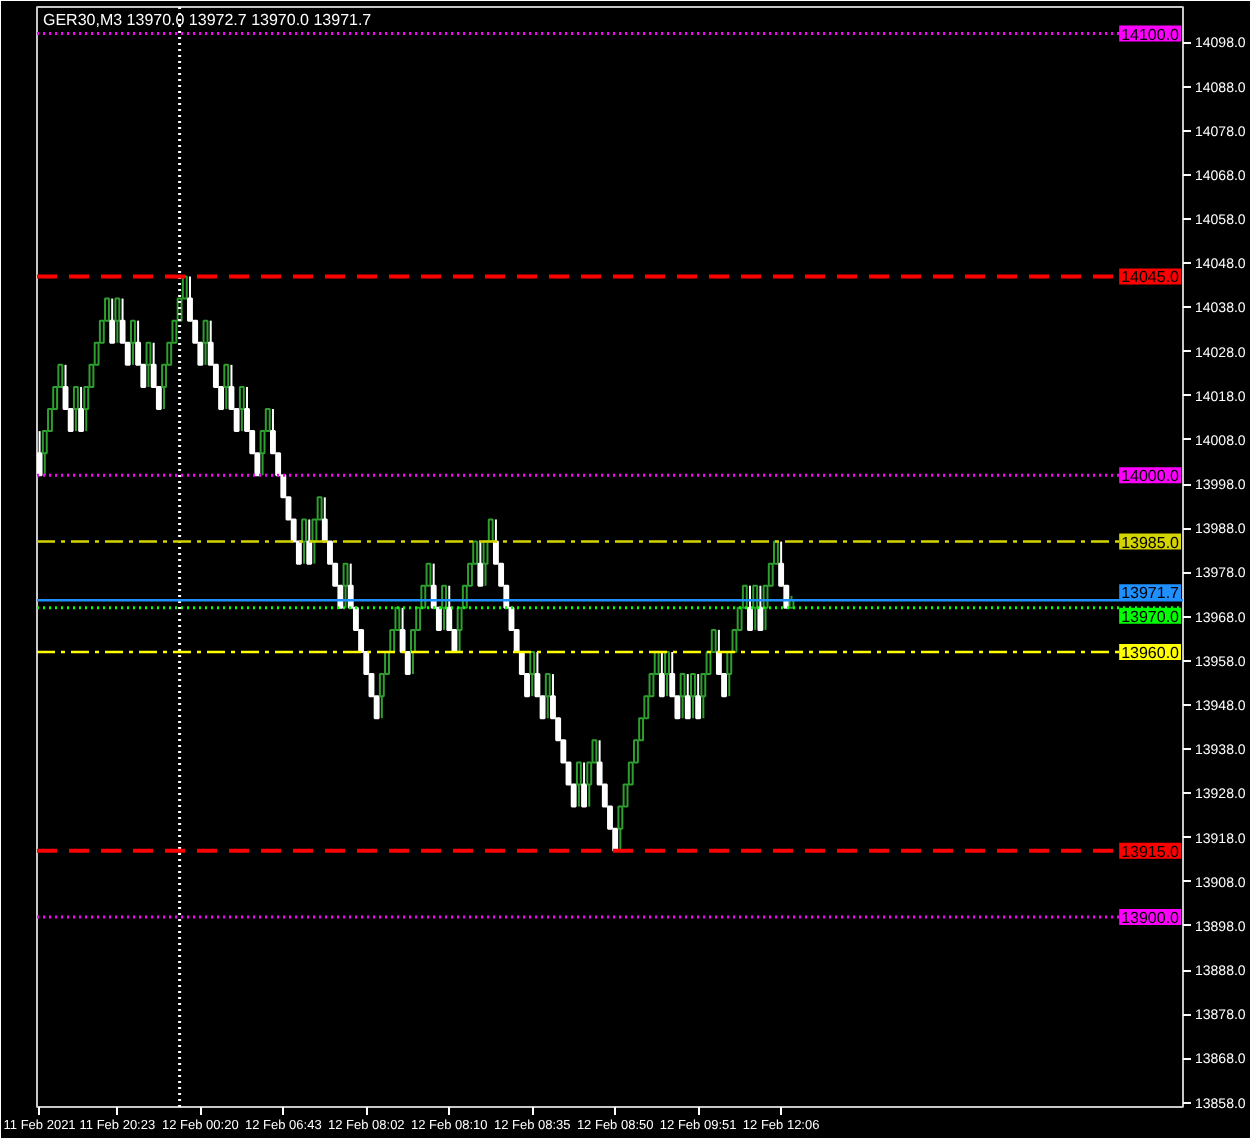 This screenshot has width=1250, height=1138. Describe the element at coordinates (1151, 851) in the screenshot. I see `ref-line-label: 13915.0` at that location.